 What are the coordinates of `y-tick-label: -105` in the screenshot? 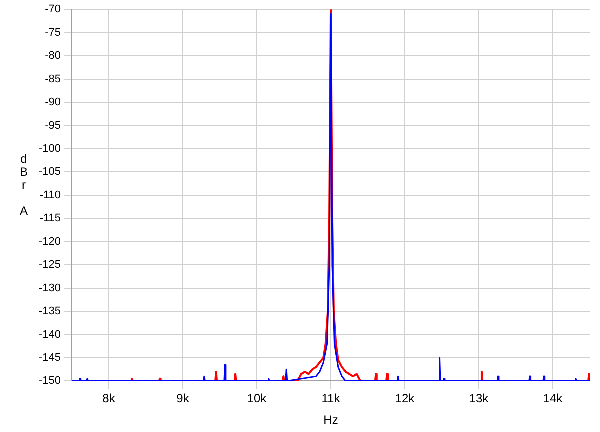 It's located at (50, 172).